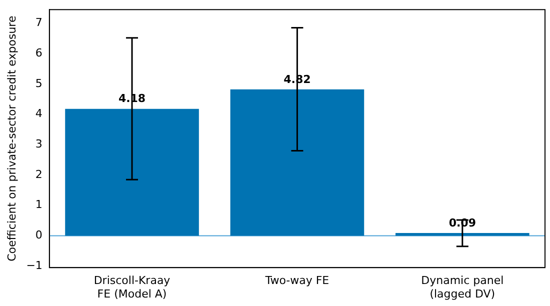 This screenshot has height=306, width=550. I want to click on y-tick-label: 0, so click(38, 235).